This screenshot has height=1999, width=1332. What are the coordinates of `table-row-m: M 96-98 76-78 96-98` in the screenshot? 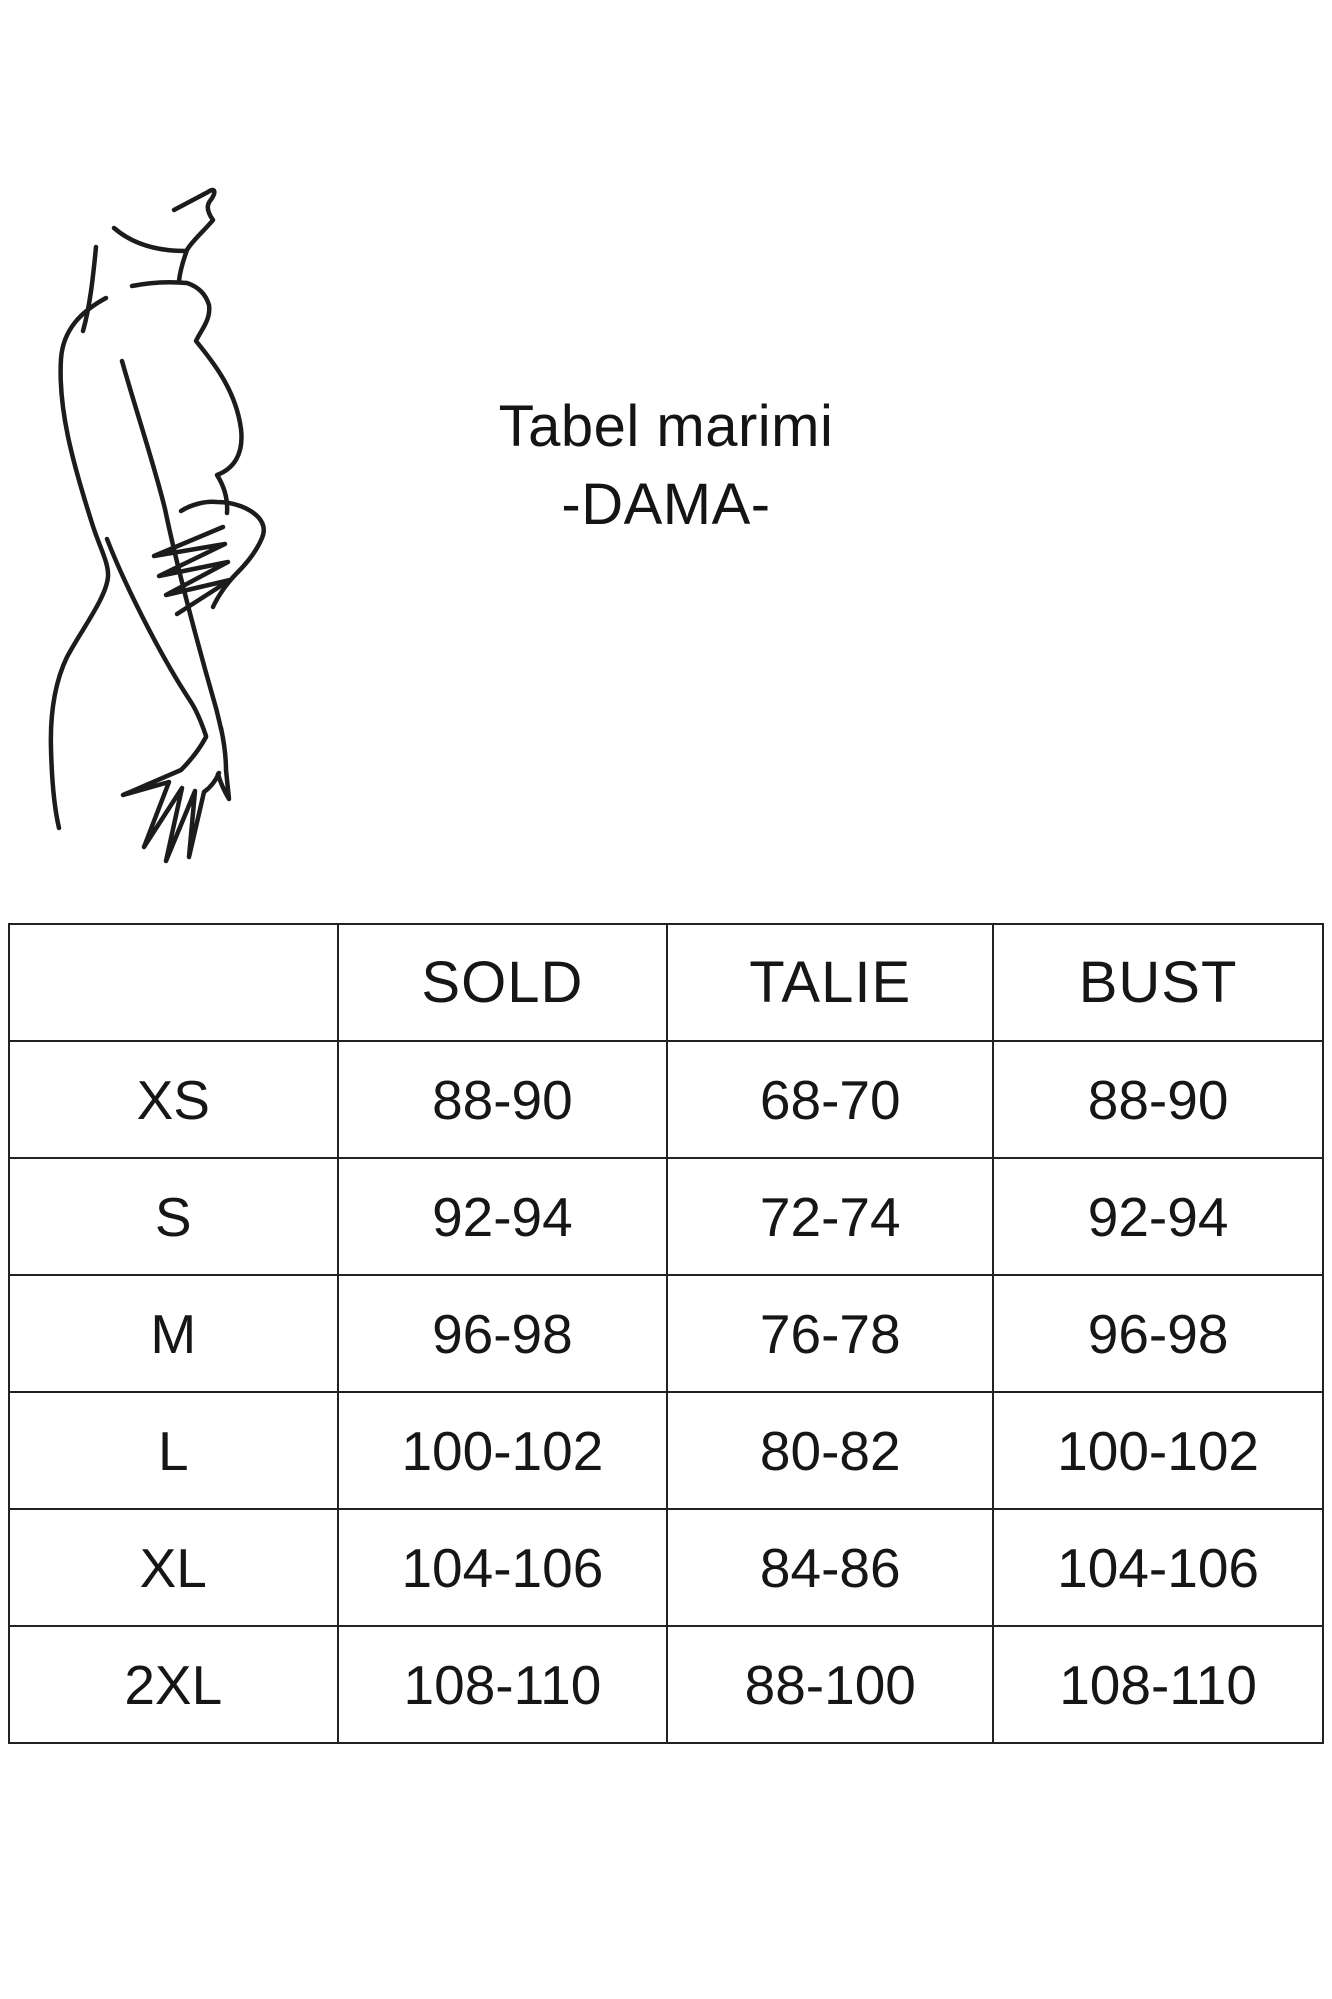 It's located at (666, 1333).